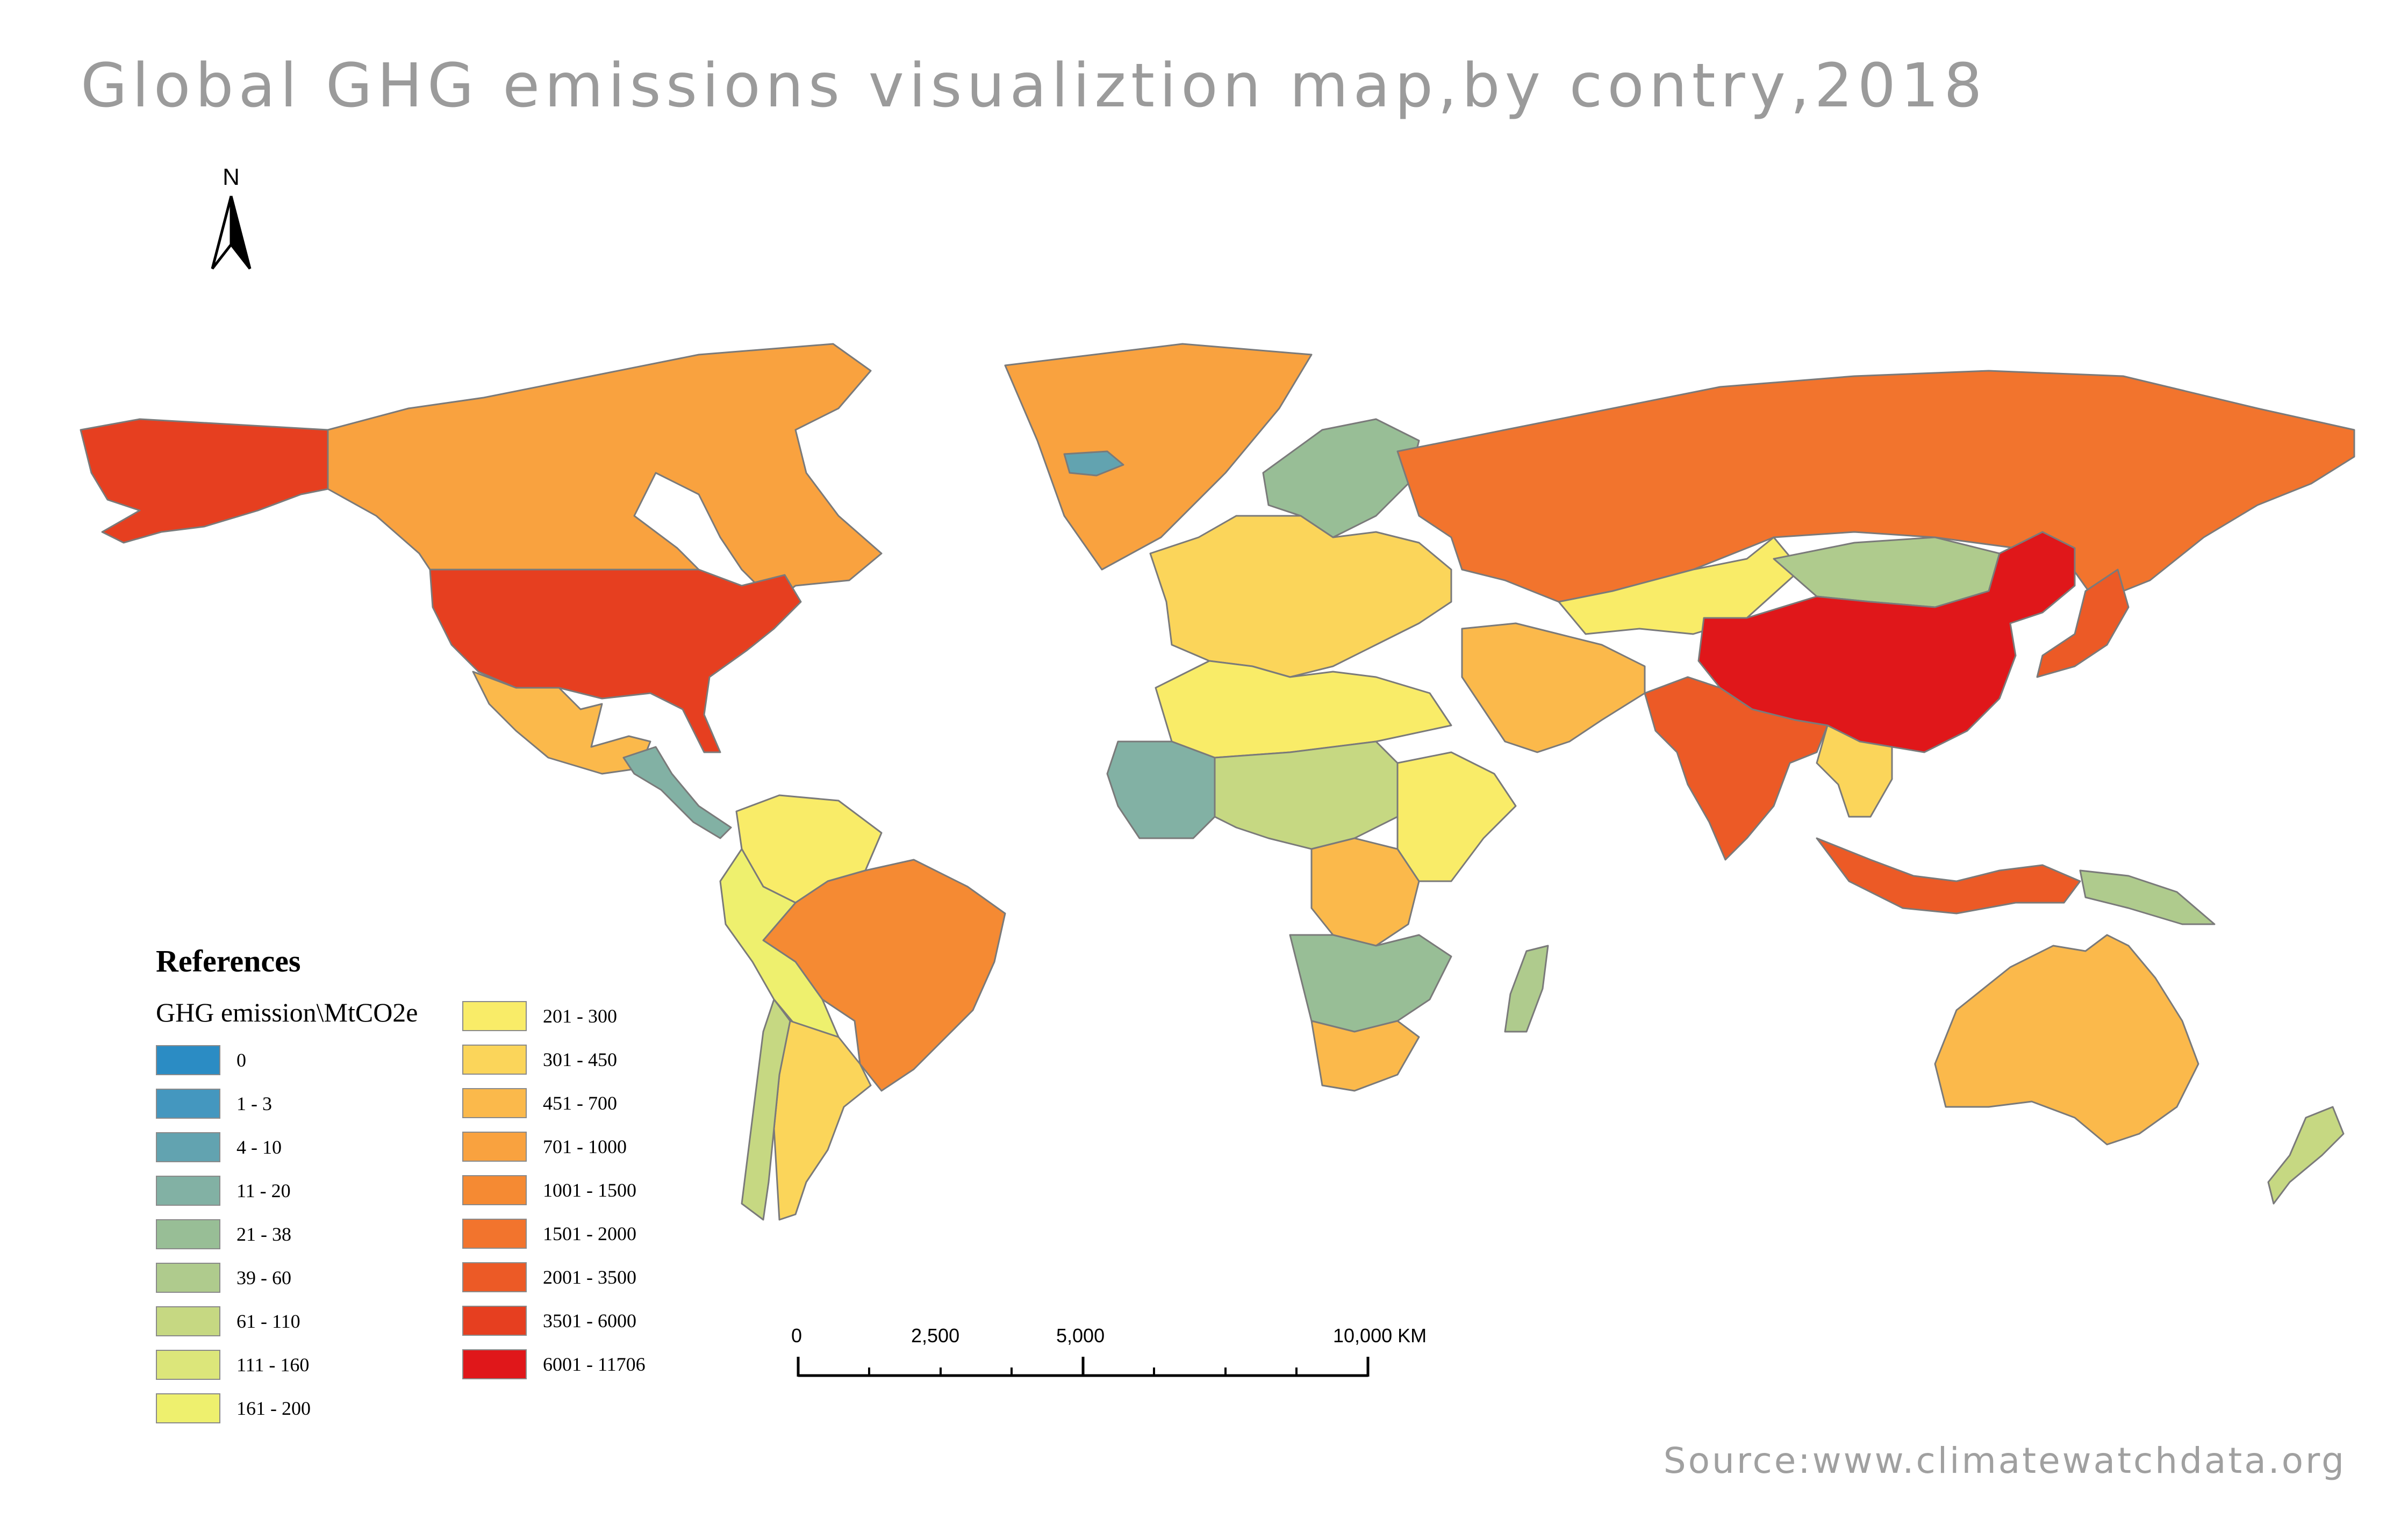 This screenshot has width=2408, height=1533. Describe the element at coordinates (677, 792) in the screenshot. I see `region-central-america` at that location.